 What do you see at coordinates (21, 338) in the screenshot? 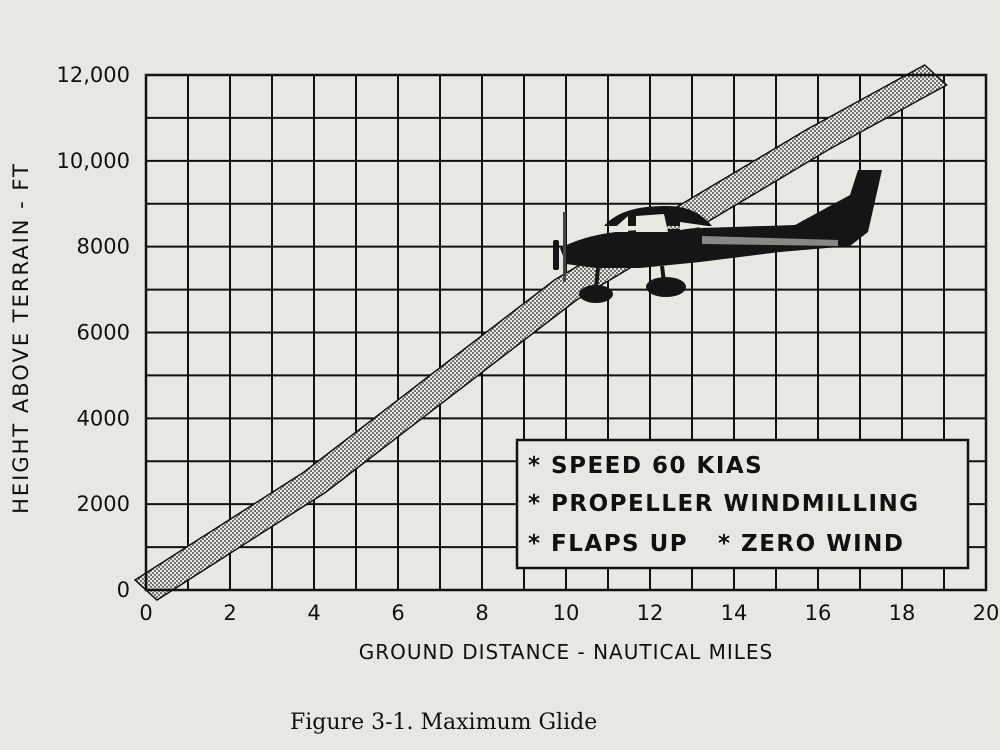
I see `y-axis-label: HEIGHT ABOVE TERRAIN - FT` at bounding box center [21, 338].